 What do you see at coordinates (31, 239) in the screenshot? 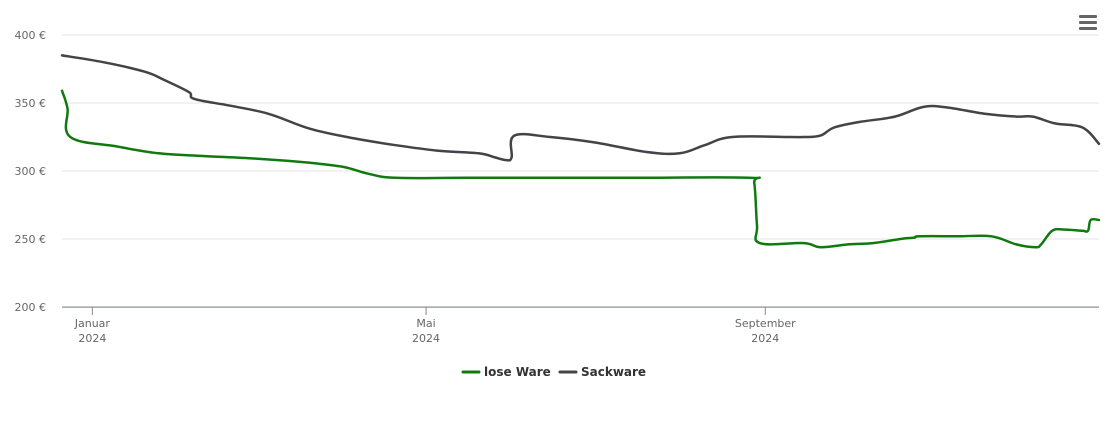
I see `y-tick-label: 250 €` at bounding box center [31, 239].